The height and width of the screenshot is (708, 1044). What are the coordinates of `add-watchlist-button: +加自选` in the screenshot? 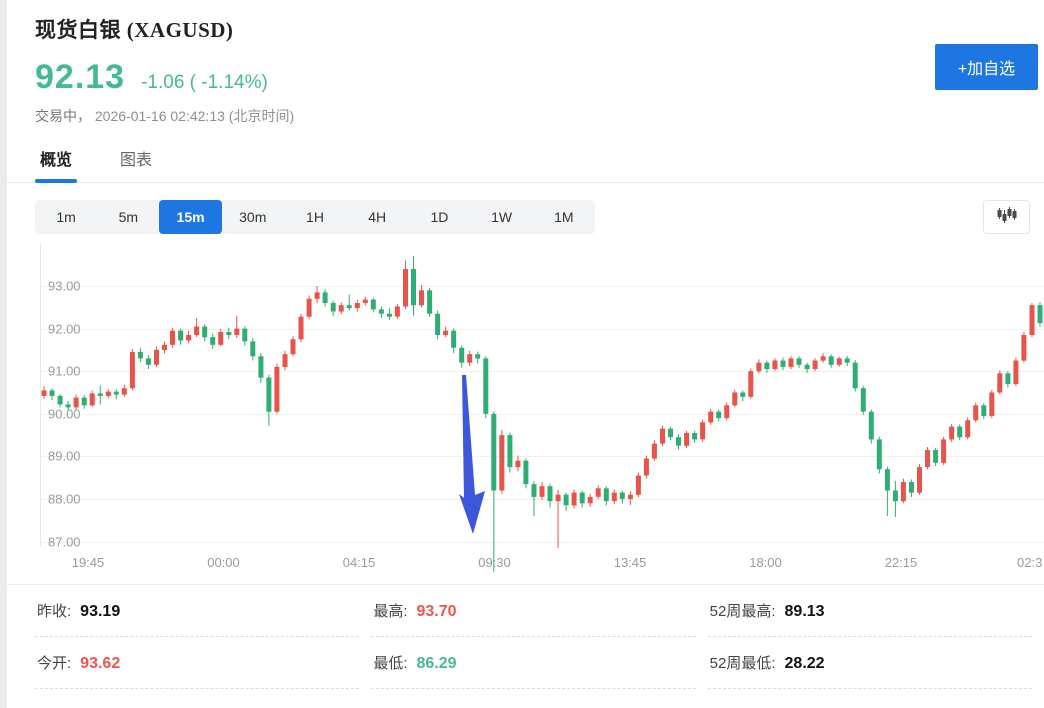 It's located at (986, 67).